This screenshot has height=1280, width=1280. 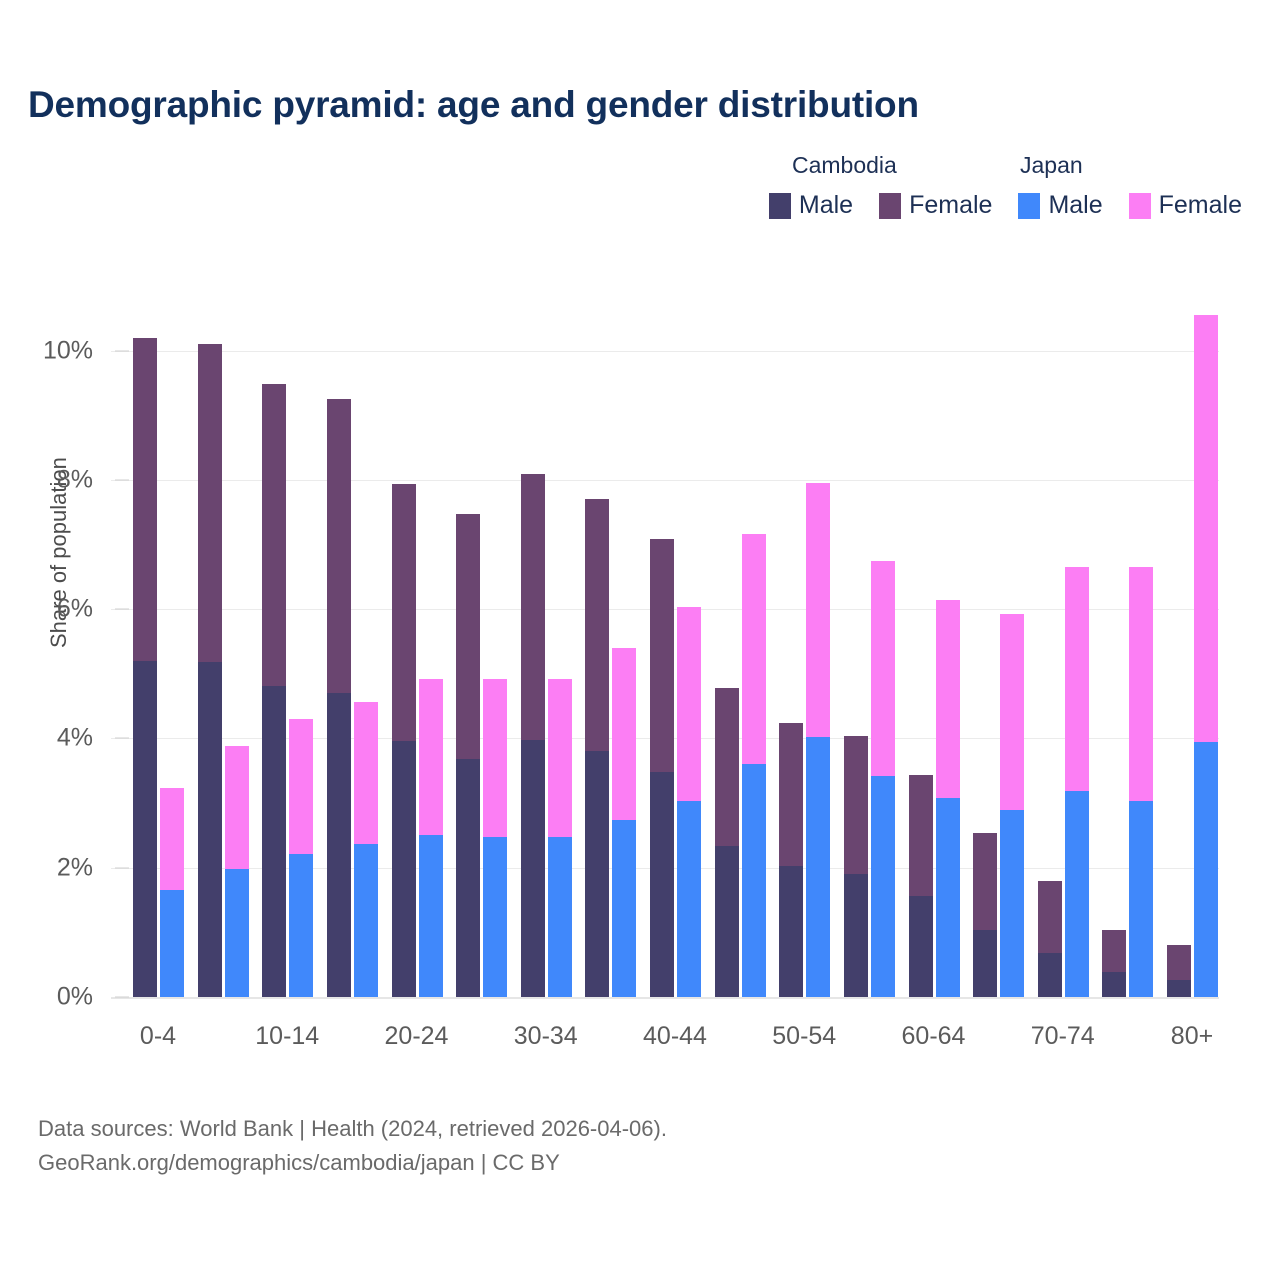 I want to click on legend-item-japan-male: Male, so click(x=1060, y=205).